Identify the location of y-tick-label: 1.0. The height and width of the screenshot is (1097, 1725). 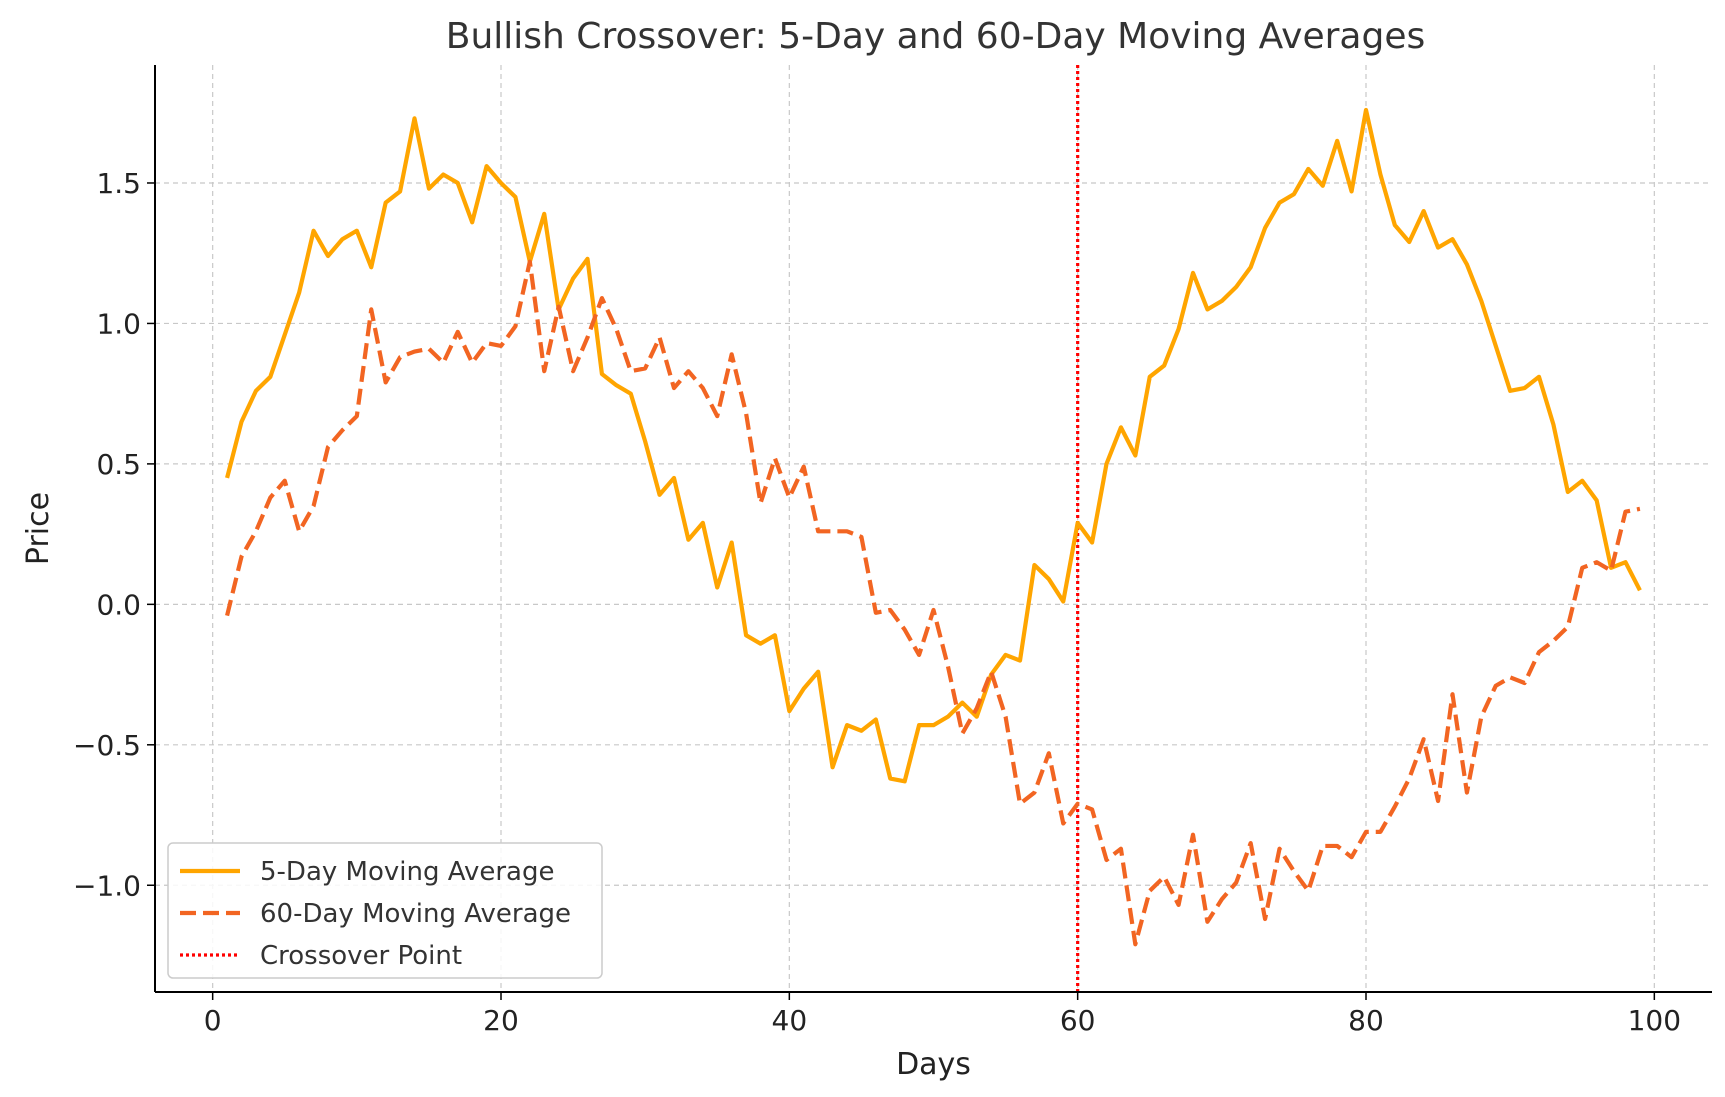
(118, 323).